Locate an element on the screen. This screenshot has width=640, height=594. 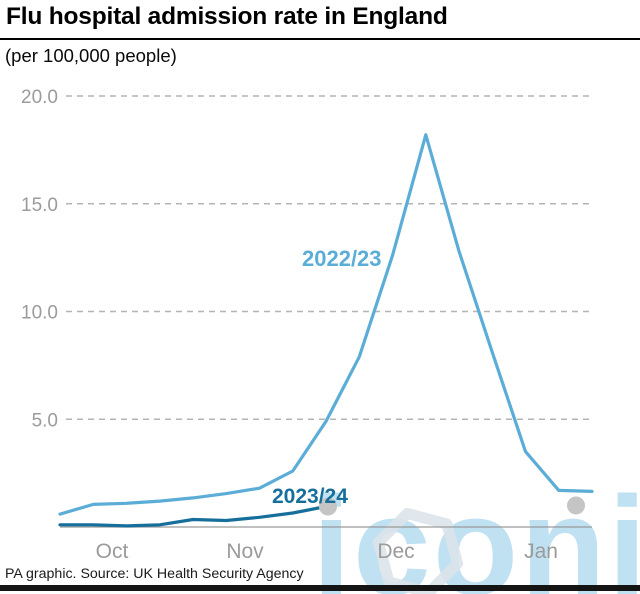
watermark: iconic is located at coordinates (476, 530).